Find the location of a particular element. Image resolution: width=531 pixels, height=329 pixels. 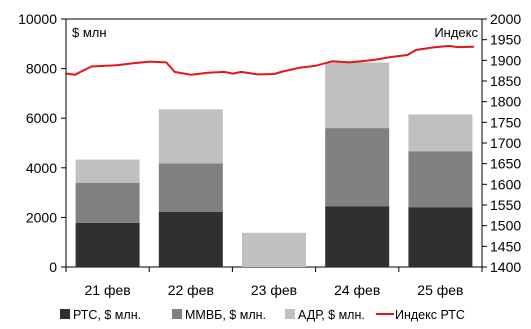

y-left-tick-label: 8000 is located at coordinates (41, 69).